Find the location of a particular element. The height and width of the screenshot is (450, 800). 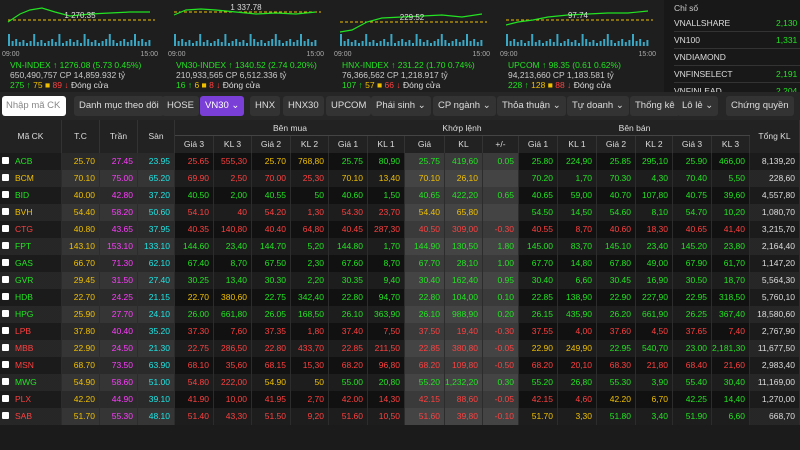

board-cell: 51.40 is located at coordinates (194, 416).